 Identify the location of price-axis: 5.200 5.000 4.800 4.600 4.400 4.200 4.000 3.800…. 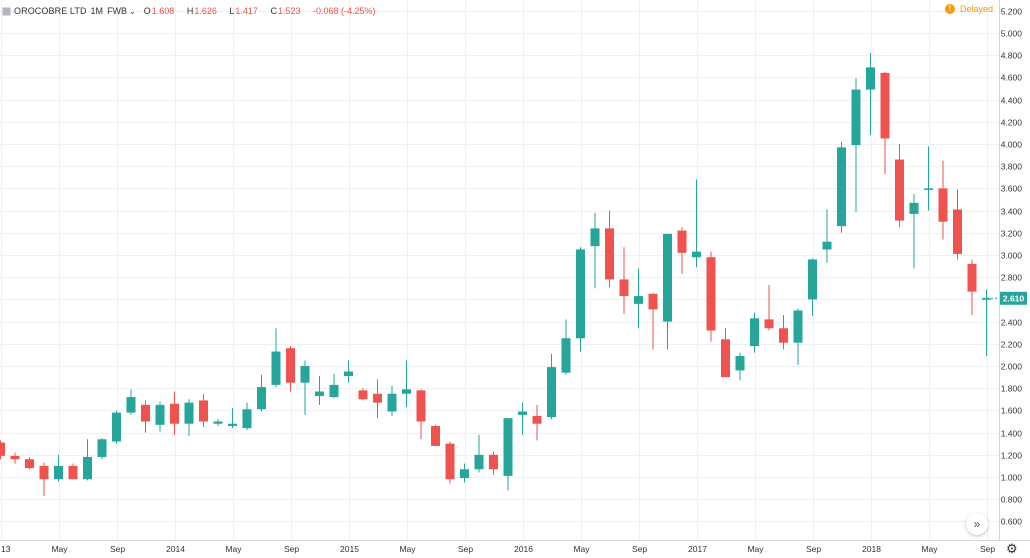
(1012, 267).